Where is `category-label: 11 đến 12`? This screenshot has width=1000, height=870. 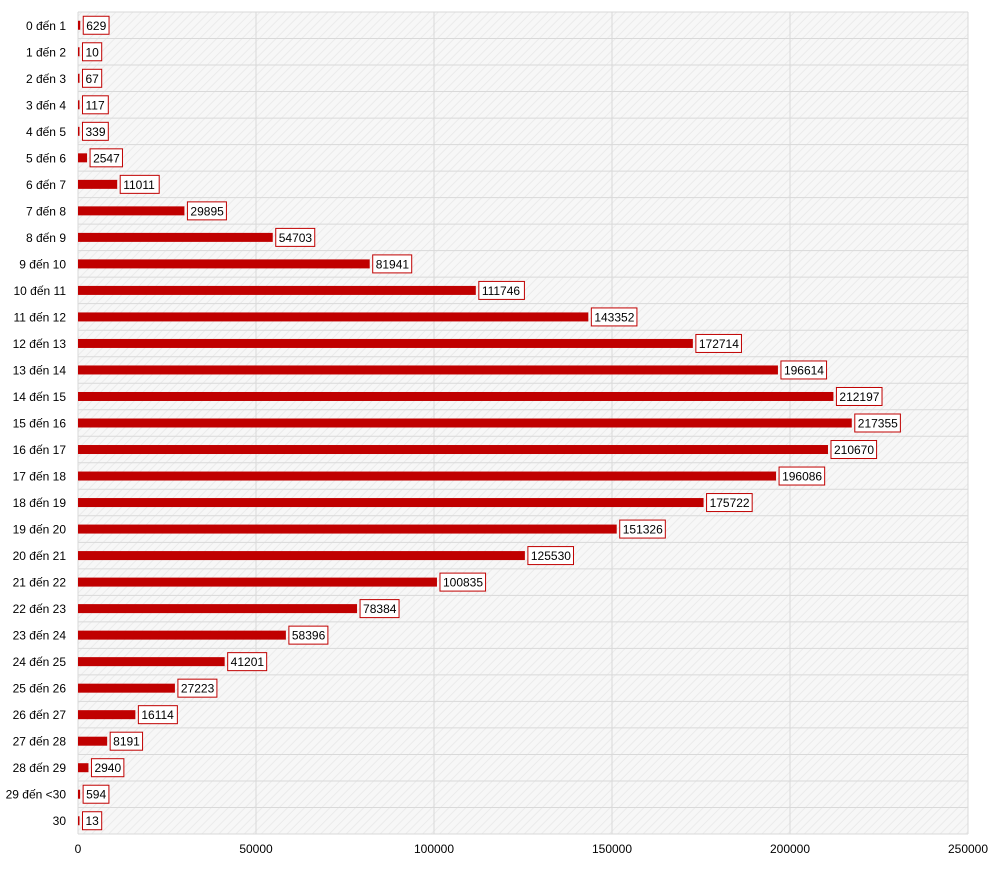 category-label: 11 đến 12 is located at coordinates (40, 317).